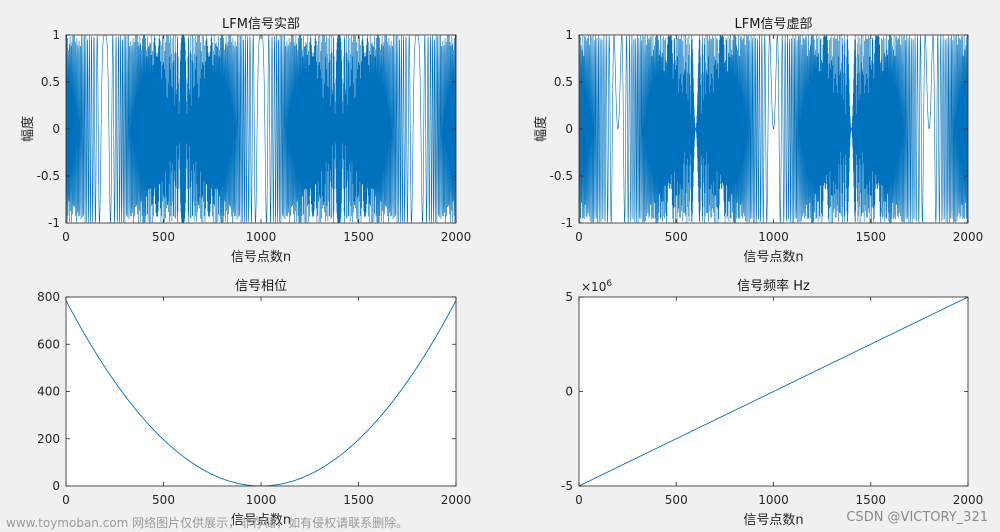  Describe the element at coordinates (917, 517) in the screenshot. I see `watermark-right: CSDN @VICTORY_321` at that location.